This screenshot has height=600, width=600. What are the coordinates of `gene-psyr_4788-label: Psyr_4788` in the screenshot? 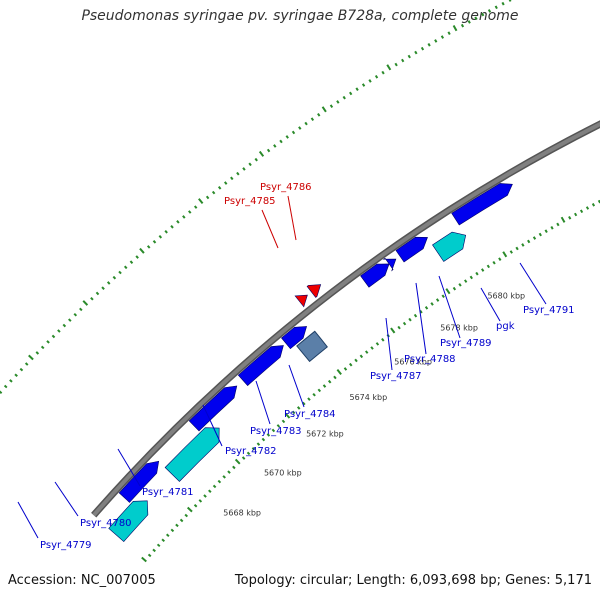 It's located at (430, 359).